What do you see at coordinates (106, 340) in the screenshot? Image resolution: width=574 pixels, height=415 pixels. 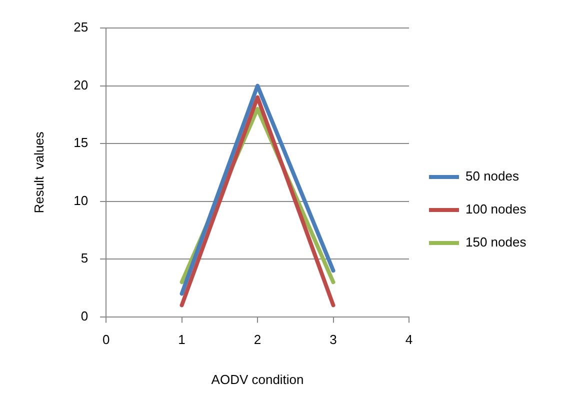 I see `x-tick-label: 0` at bounding box center [106, 340].